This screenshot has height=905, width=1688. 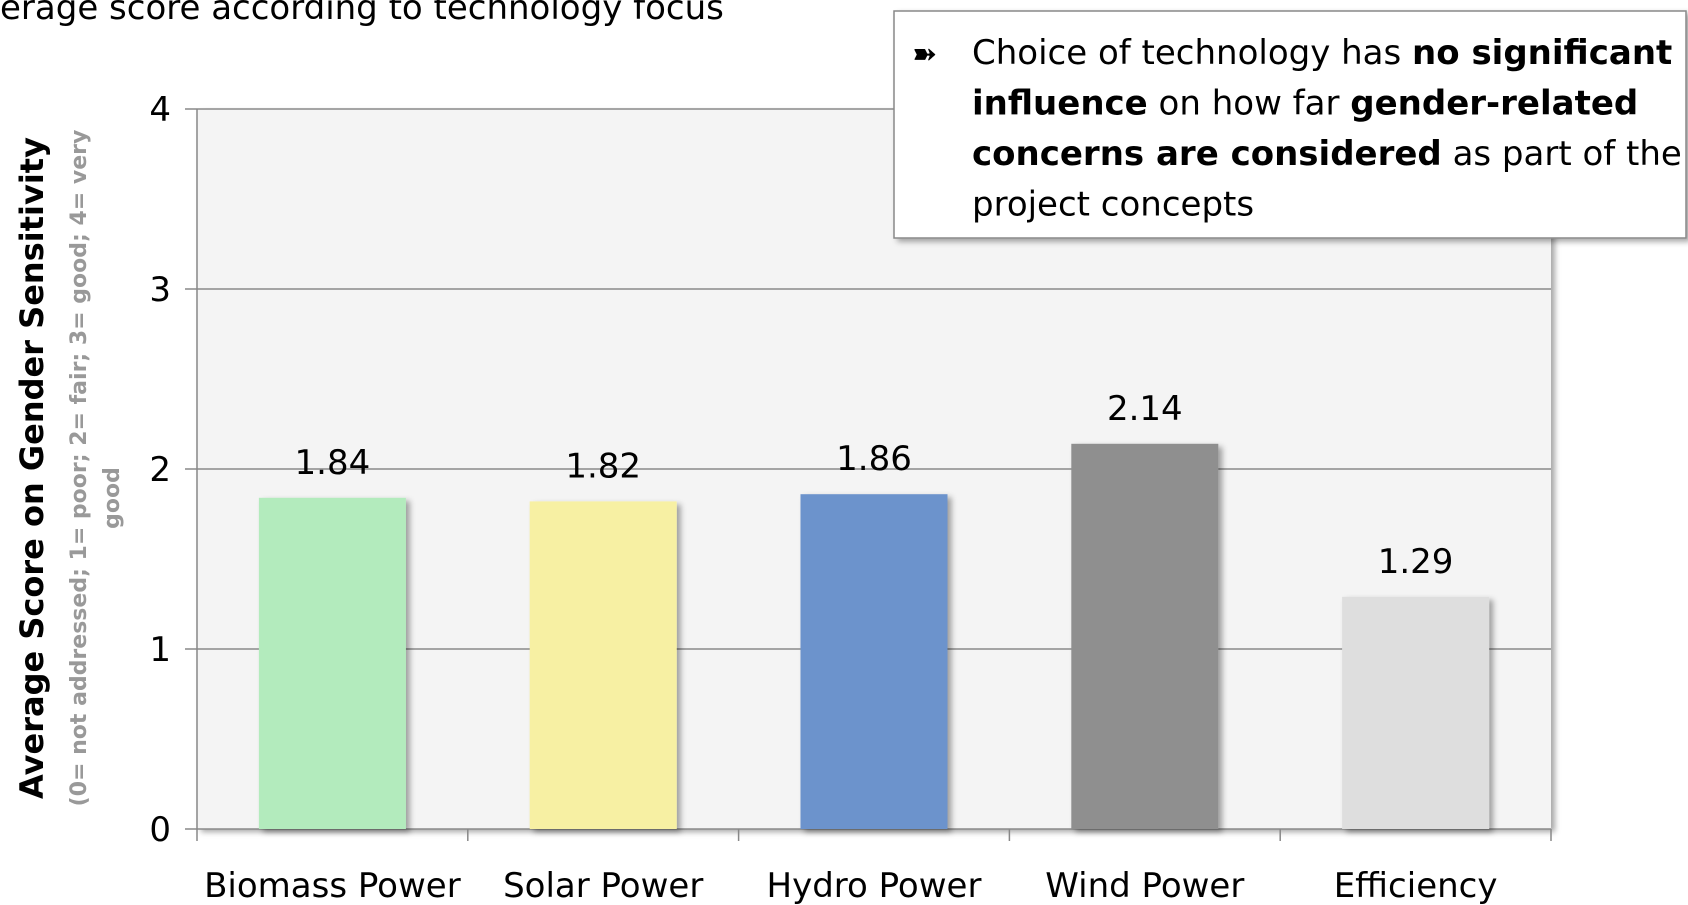 I want to click on annotation-line: Choice of technology has no significant, so click(x=1322, y=53).